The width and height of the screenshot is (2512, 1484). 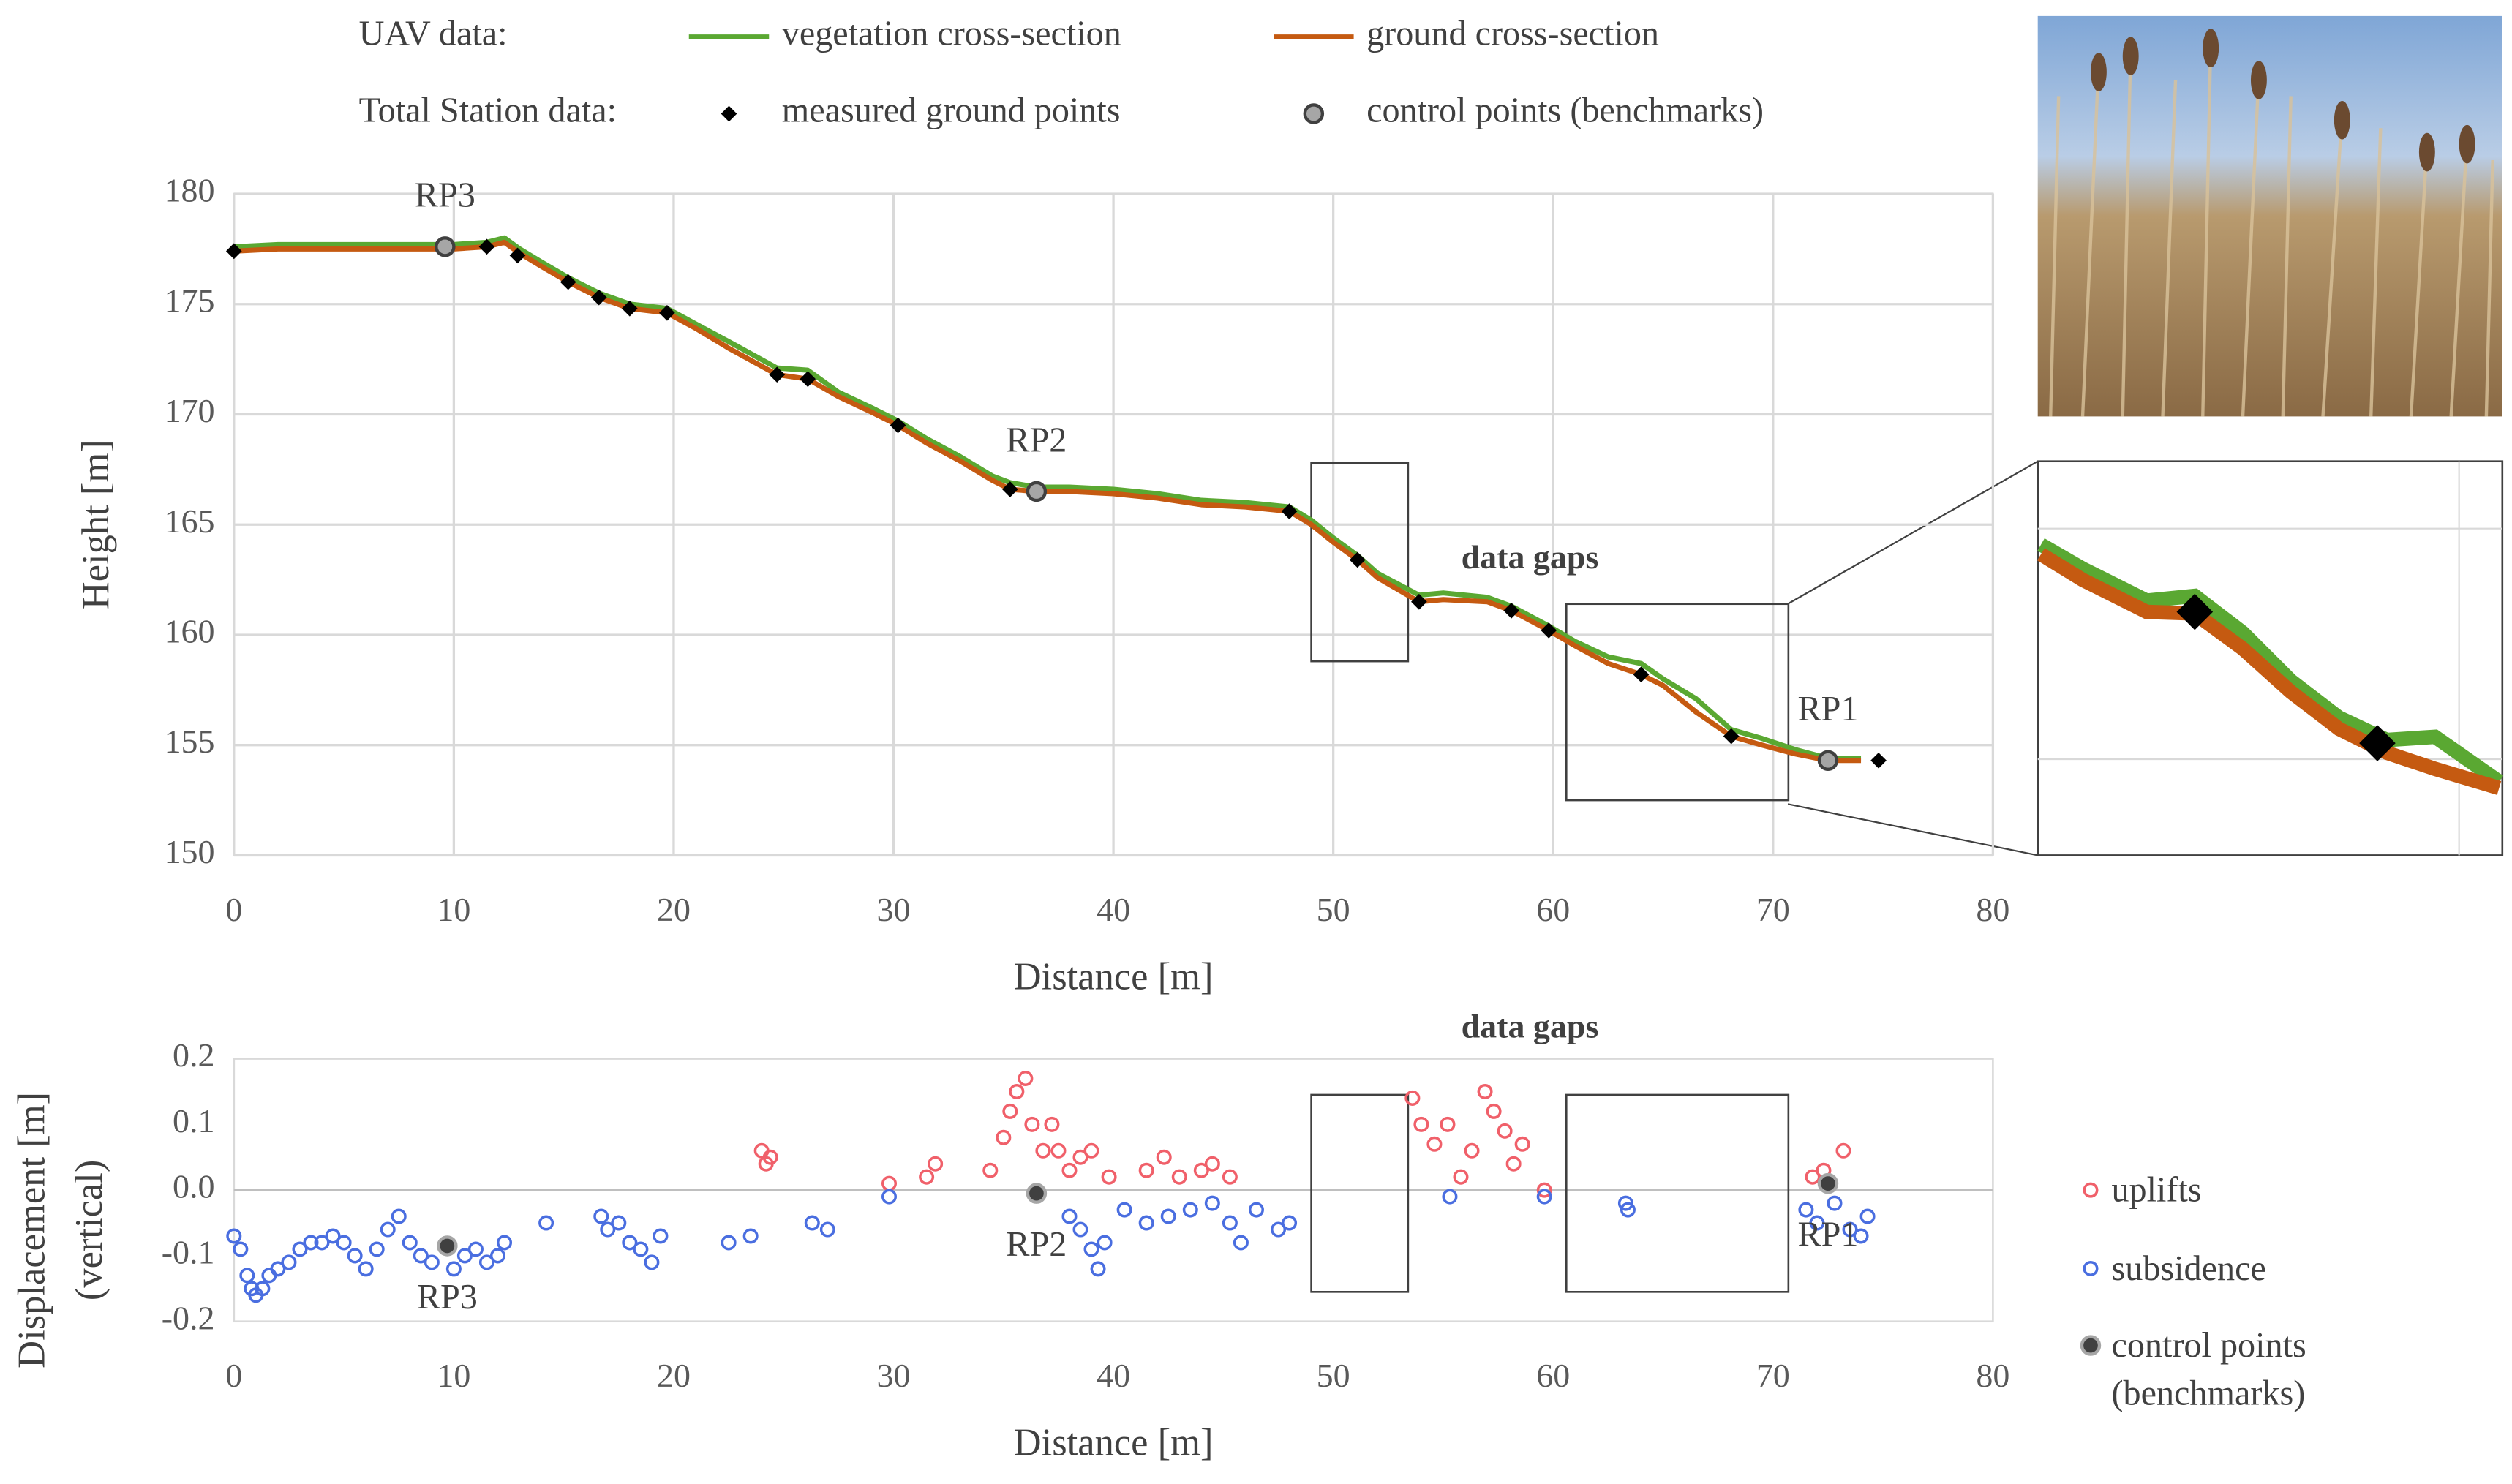 I want to click on y-tick-label: 165, so click(x=190, y=521).